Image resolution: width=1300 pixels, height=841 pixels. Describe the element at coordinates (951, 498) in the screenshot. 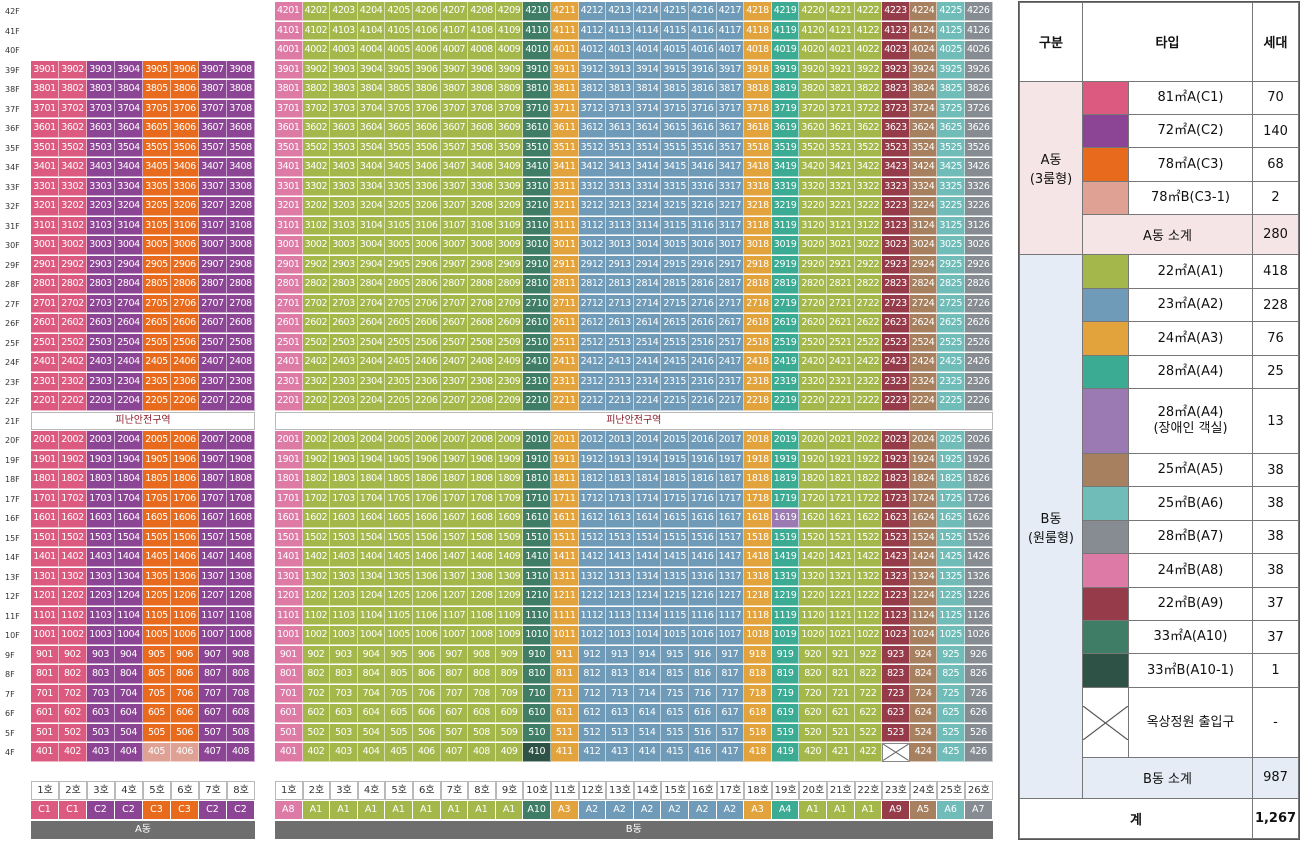

I see `unit-cell: 1725` at that location.